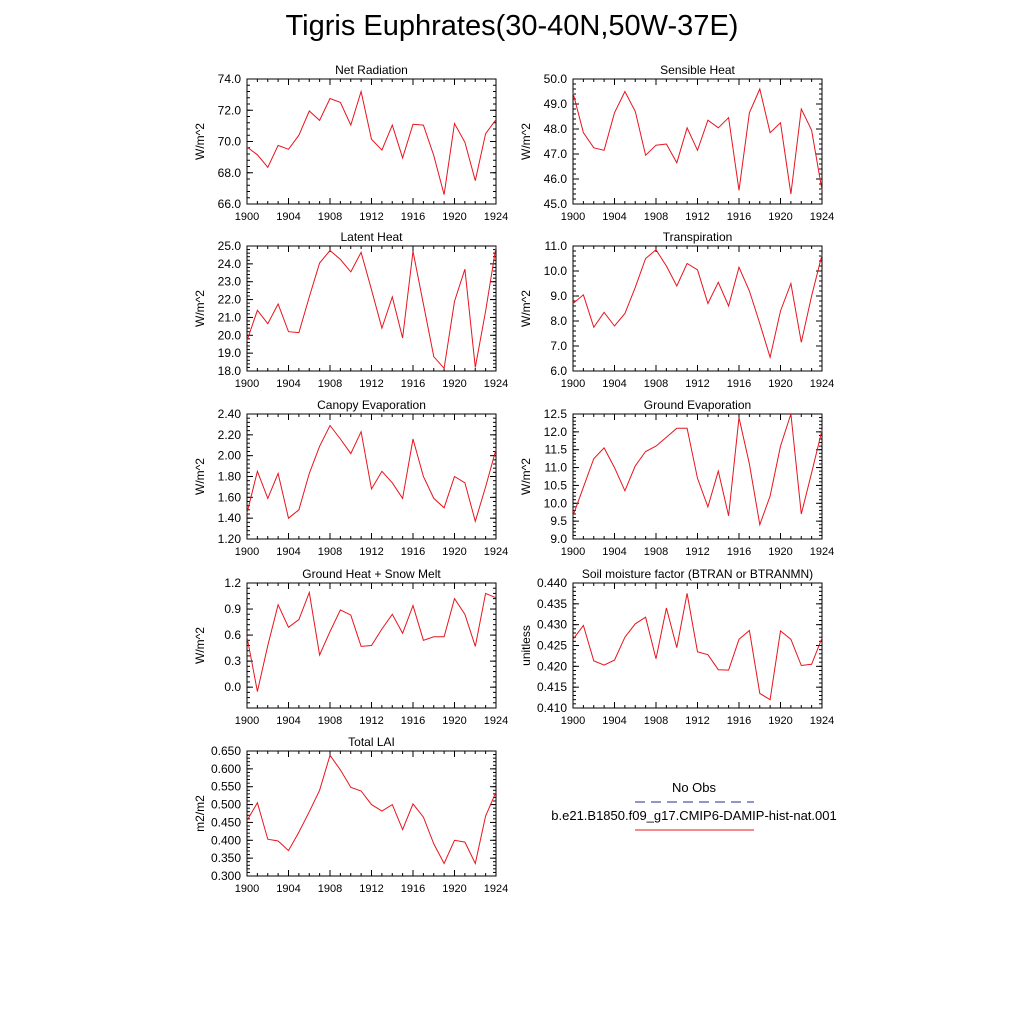 The width and height of the screenshot is (1024, 1024). Describe the element at coordinates (371, 70) in the screenshot. I see `panel-title: Net Radiation` at that location.